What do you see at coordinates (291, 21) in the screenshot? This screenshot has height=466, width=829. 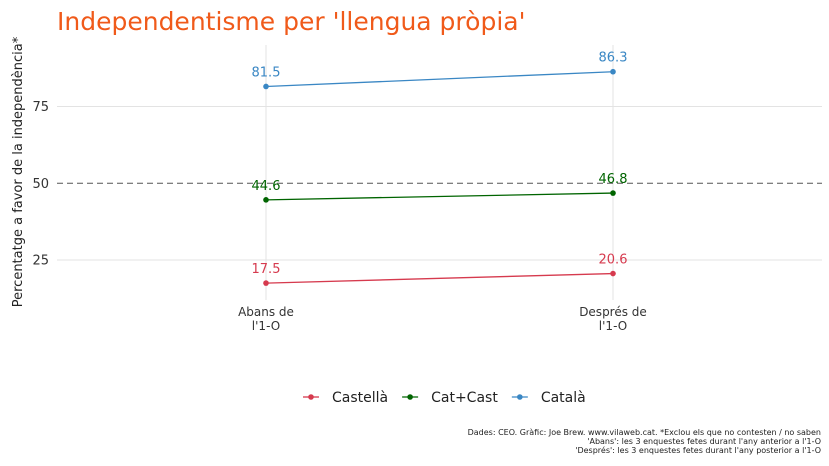 I see `chart-title: Independentisme per 'llengua pròpia'` at bounding box center [291, 21].